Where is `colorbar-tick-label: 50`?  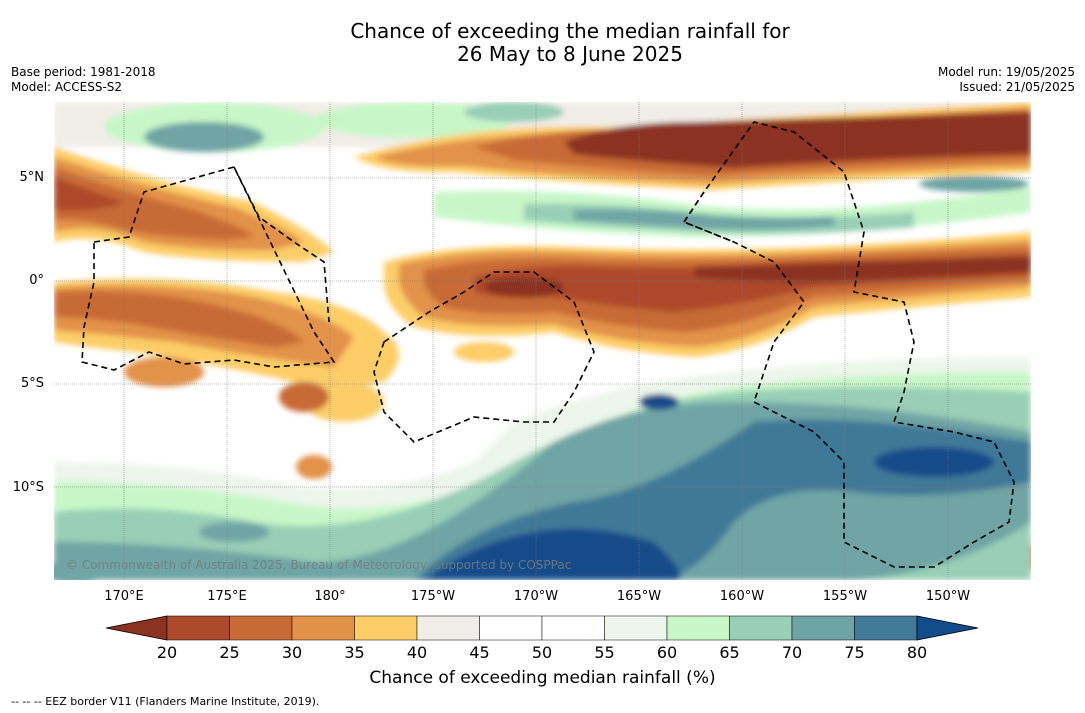 colorbar-tick-label: 50 is located at coordinates (542, 652).